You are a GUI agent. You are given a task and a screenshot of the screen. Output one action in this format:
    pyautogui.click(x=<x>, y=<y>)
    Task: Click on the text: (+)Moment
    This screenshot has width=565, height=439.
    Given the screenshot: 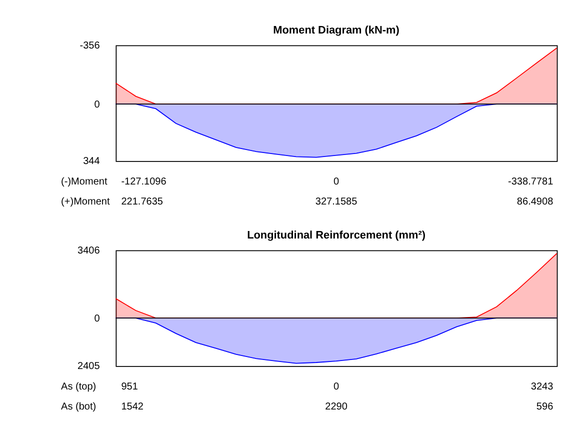 What is the action you would take?
    pyautogui.click(x=85, y=202)
    